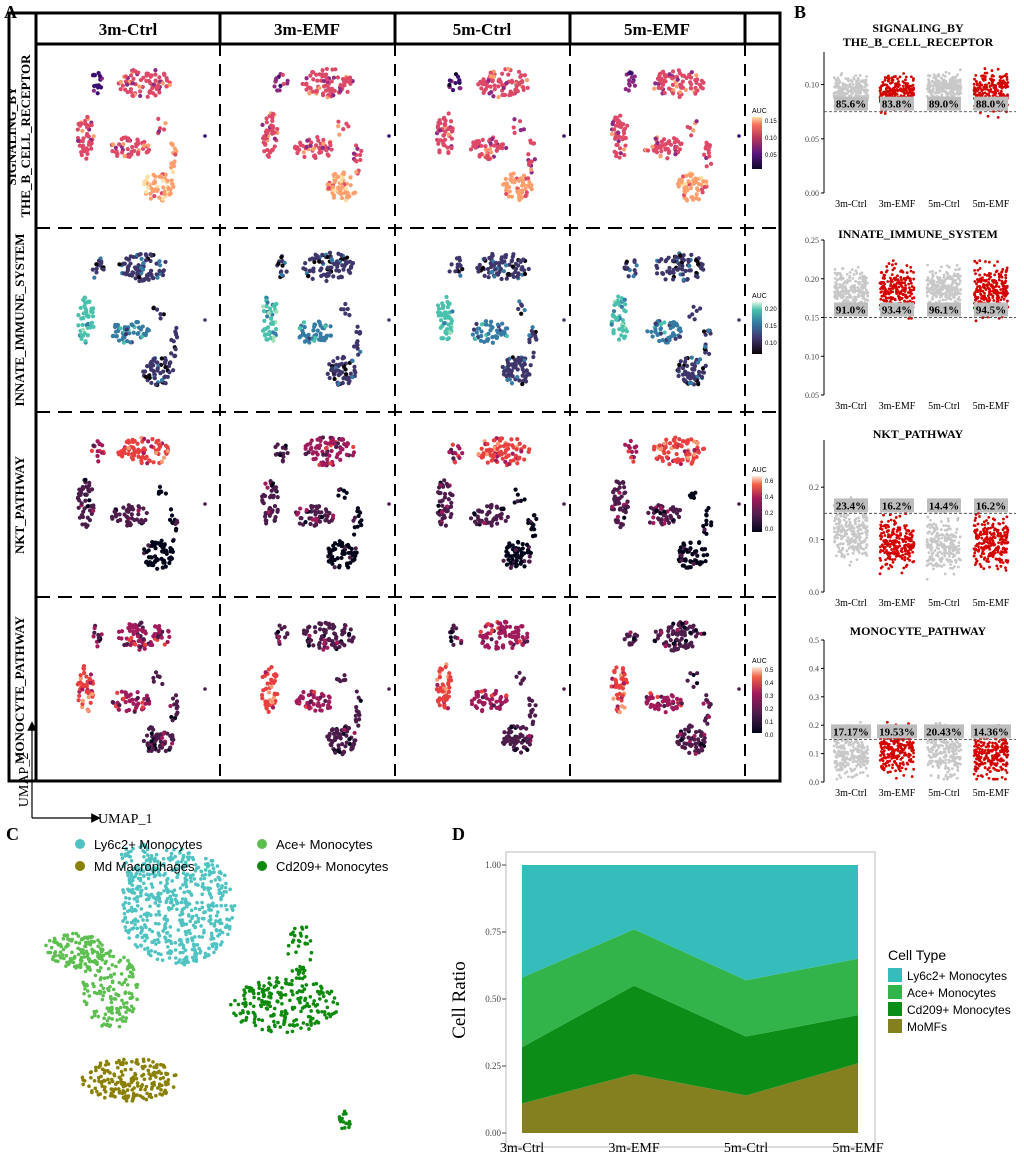 The height and width of the screenshot is (1163, 1024). What do you see at coordinates (141, 135) in the screenshot?
I see `umap-mini` at bounding box center [141, 135].